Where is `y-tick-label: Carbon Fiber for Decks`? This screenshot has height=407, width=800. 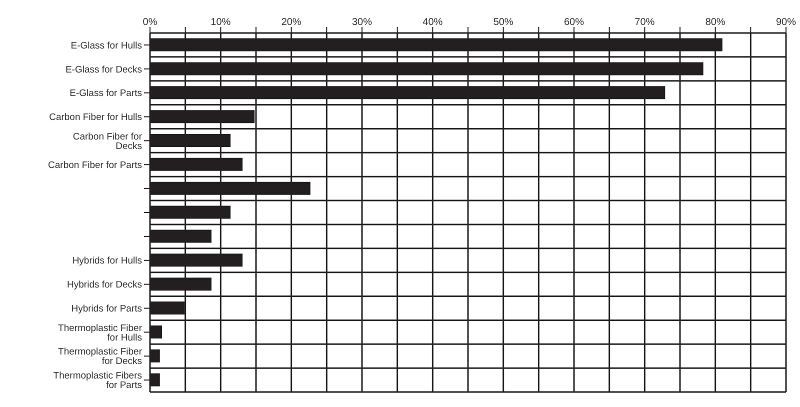
y-tick-label: Carbon Fiber for Decks is located at coordinates (107, 141).